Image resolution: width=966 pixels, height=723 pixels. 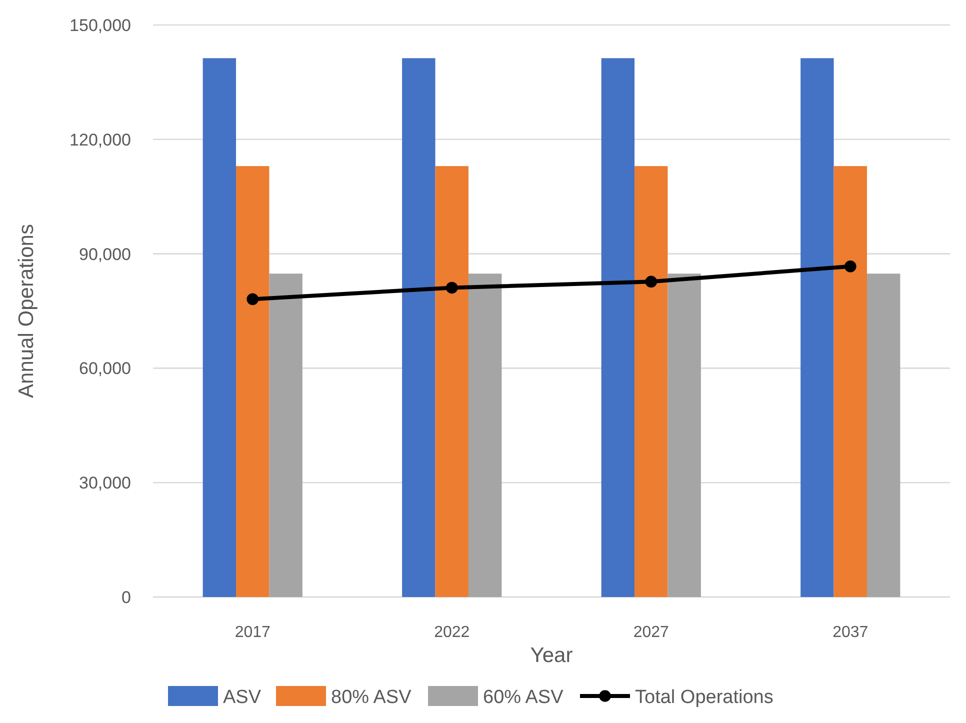 What do you see at coordinates (252, 632) in the screenshot?
I see `x-tick-label: 2017` at bounding box center [252, 632].